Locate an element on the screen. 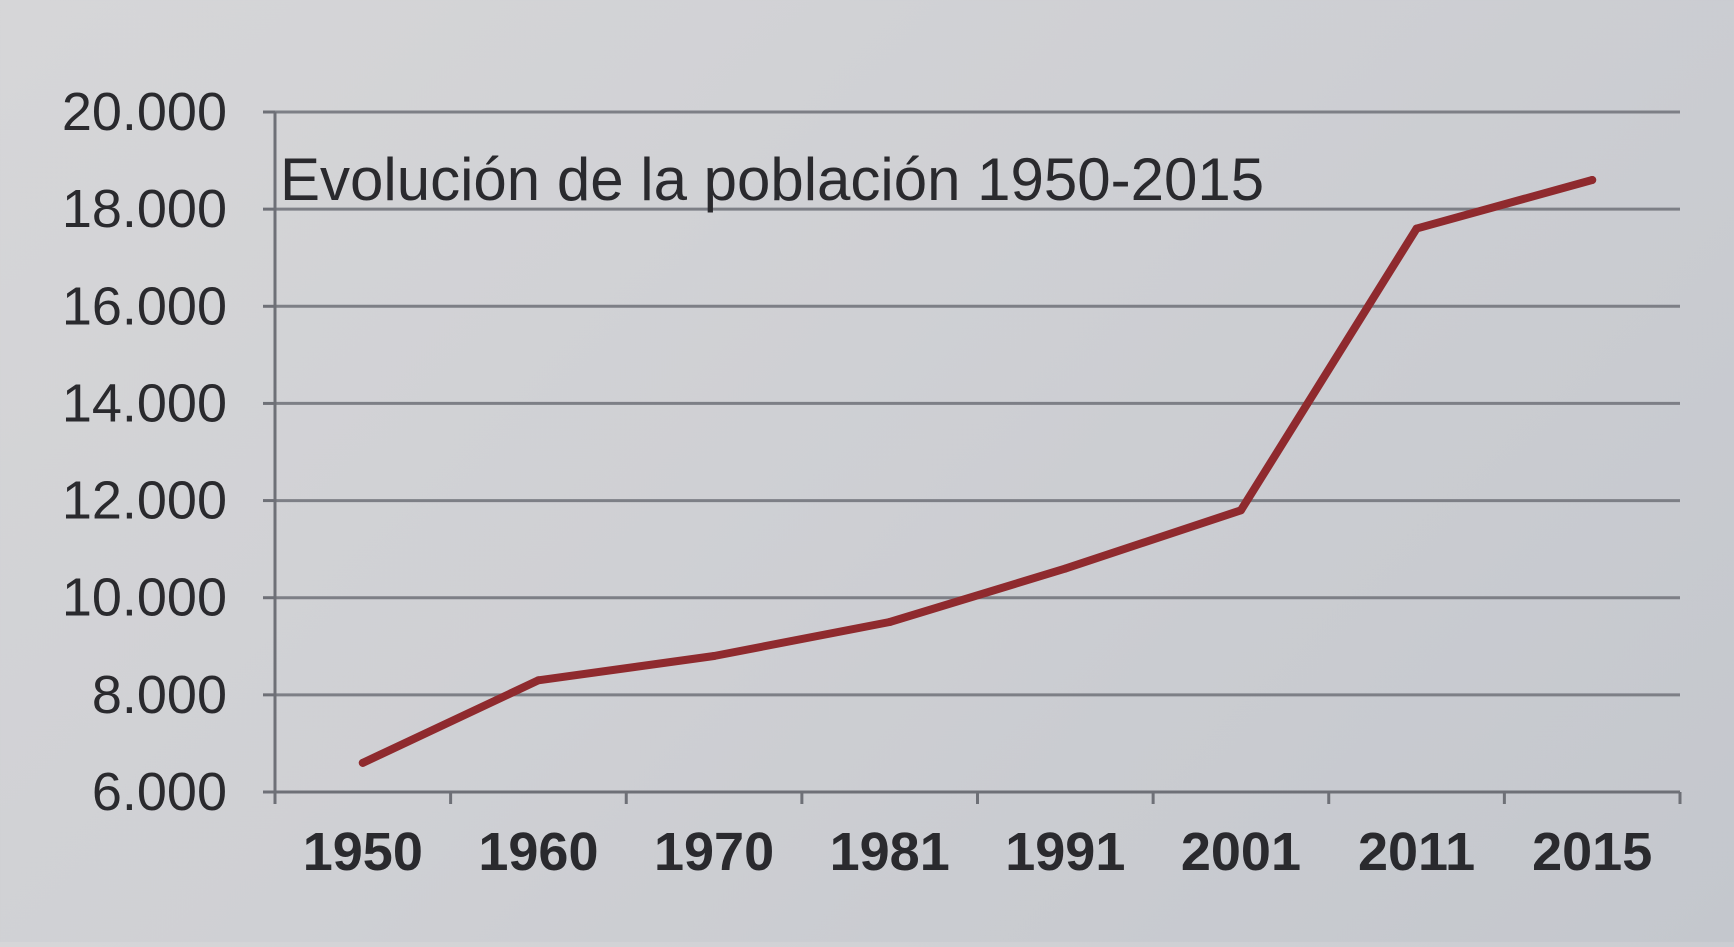 This screenshot has height=947, width=1734. x-tick-label: 2001 is located at coordinates (1241, 852).